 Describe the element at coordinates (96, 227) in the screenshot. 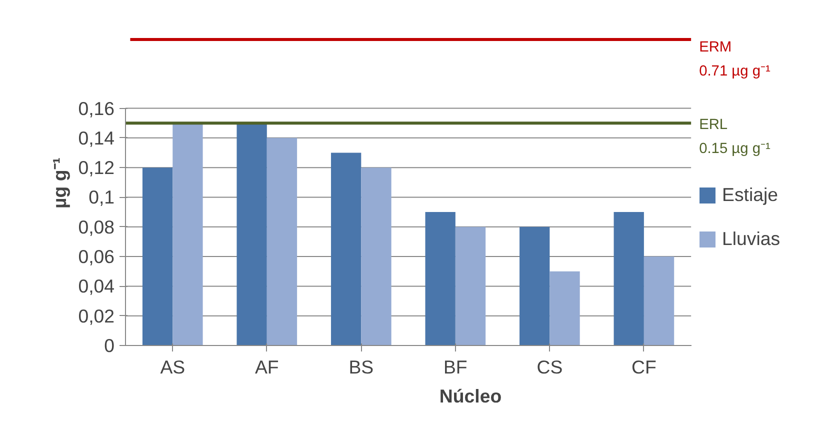

I see `y-tick-label: 0,08` at that location.